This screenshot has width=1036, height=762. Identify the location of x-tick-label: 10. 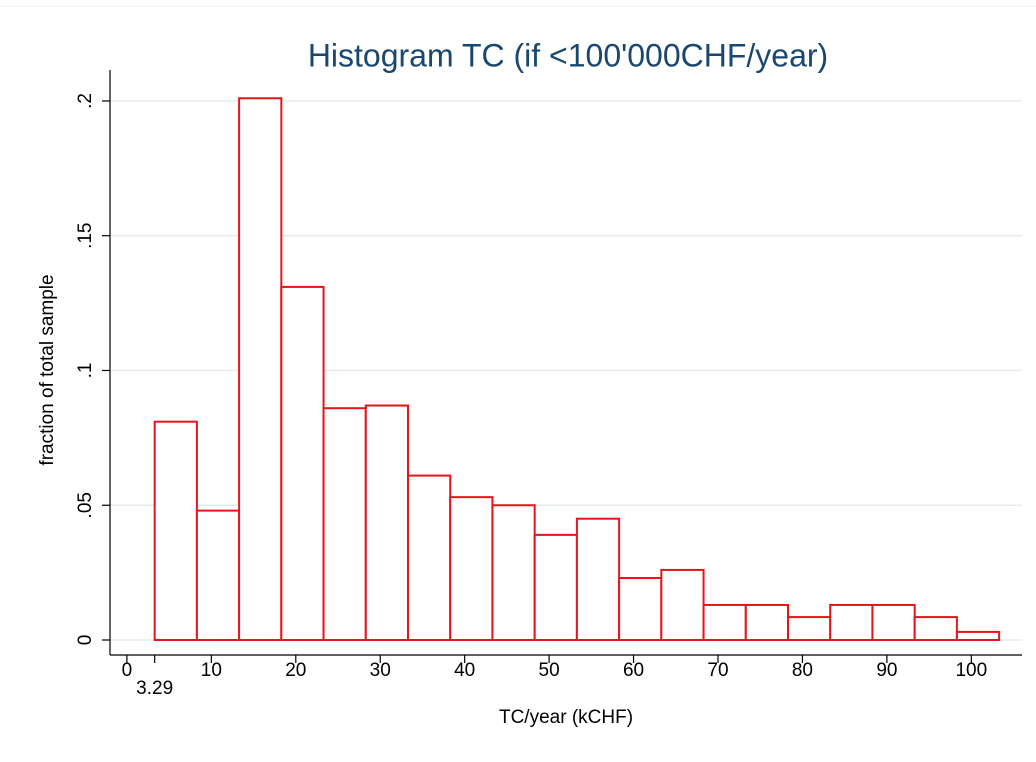
(211, 670).